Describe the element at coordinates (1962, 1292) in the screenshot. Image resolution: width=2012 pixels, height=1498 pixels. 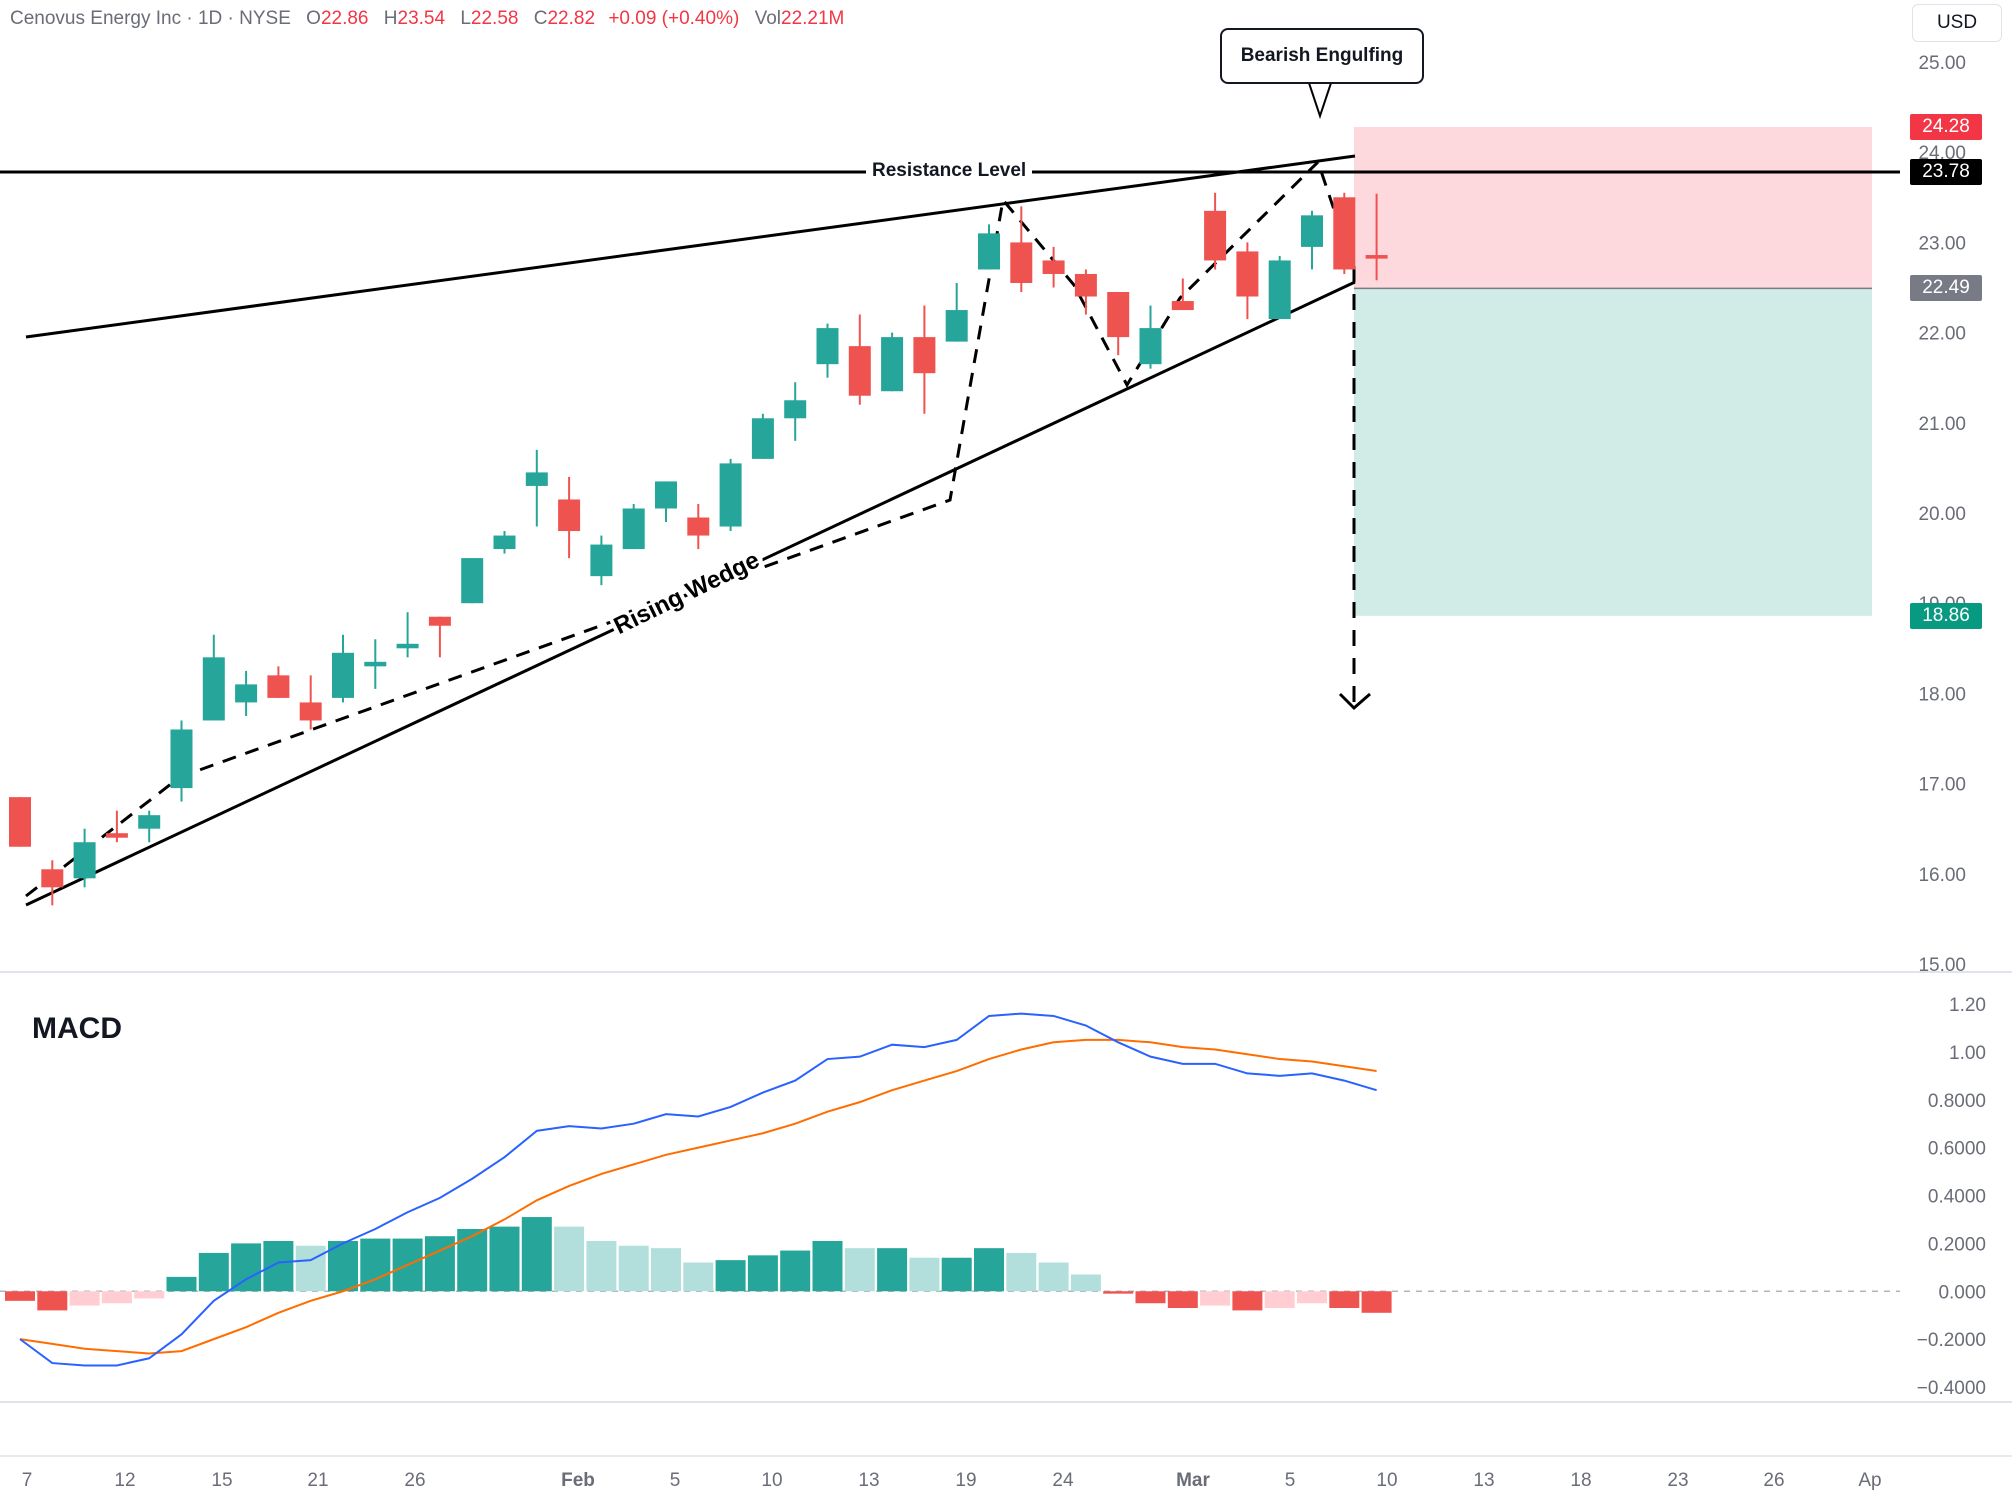
I see `macd-axis-tick: 0.000` at that location.